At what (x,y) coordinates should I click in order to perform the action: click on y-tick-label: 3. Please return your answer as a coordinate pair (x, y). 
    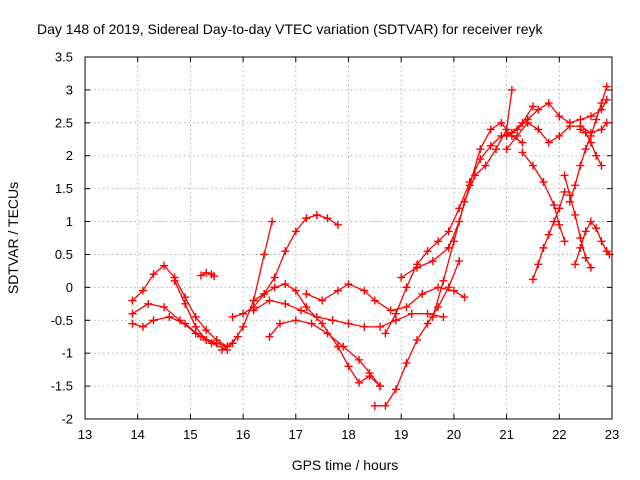
    Looking at the image, I should click on (69, 89).